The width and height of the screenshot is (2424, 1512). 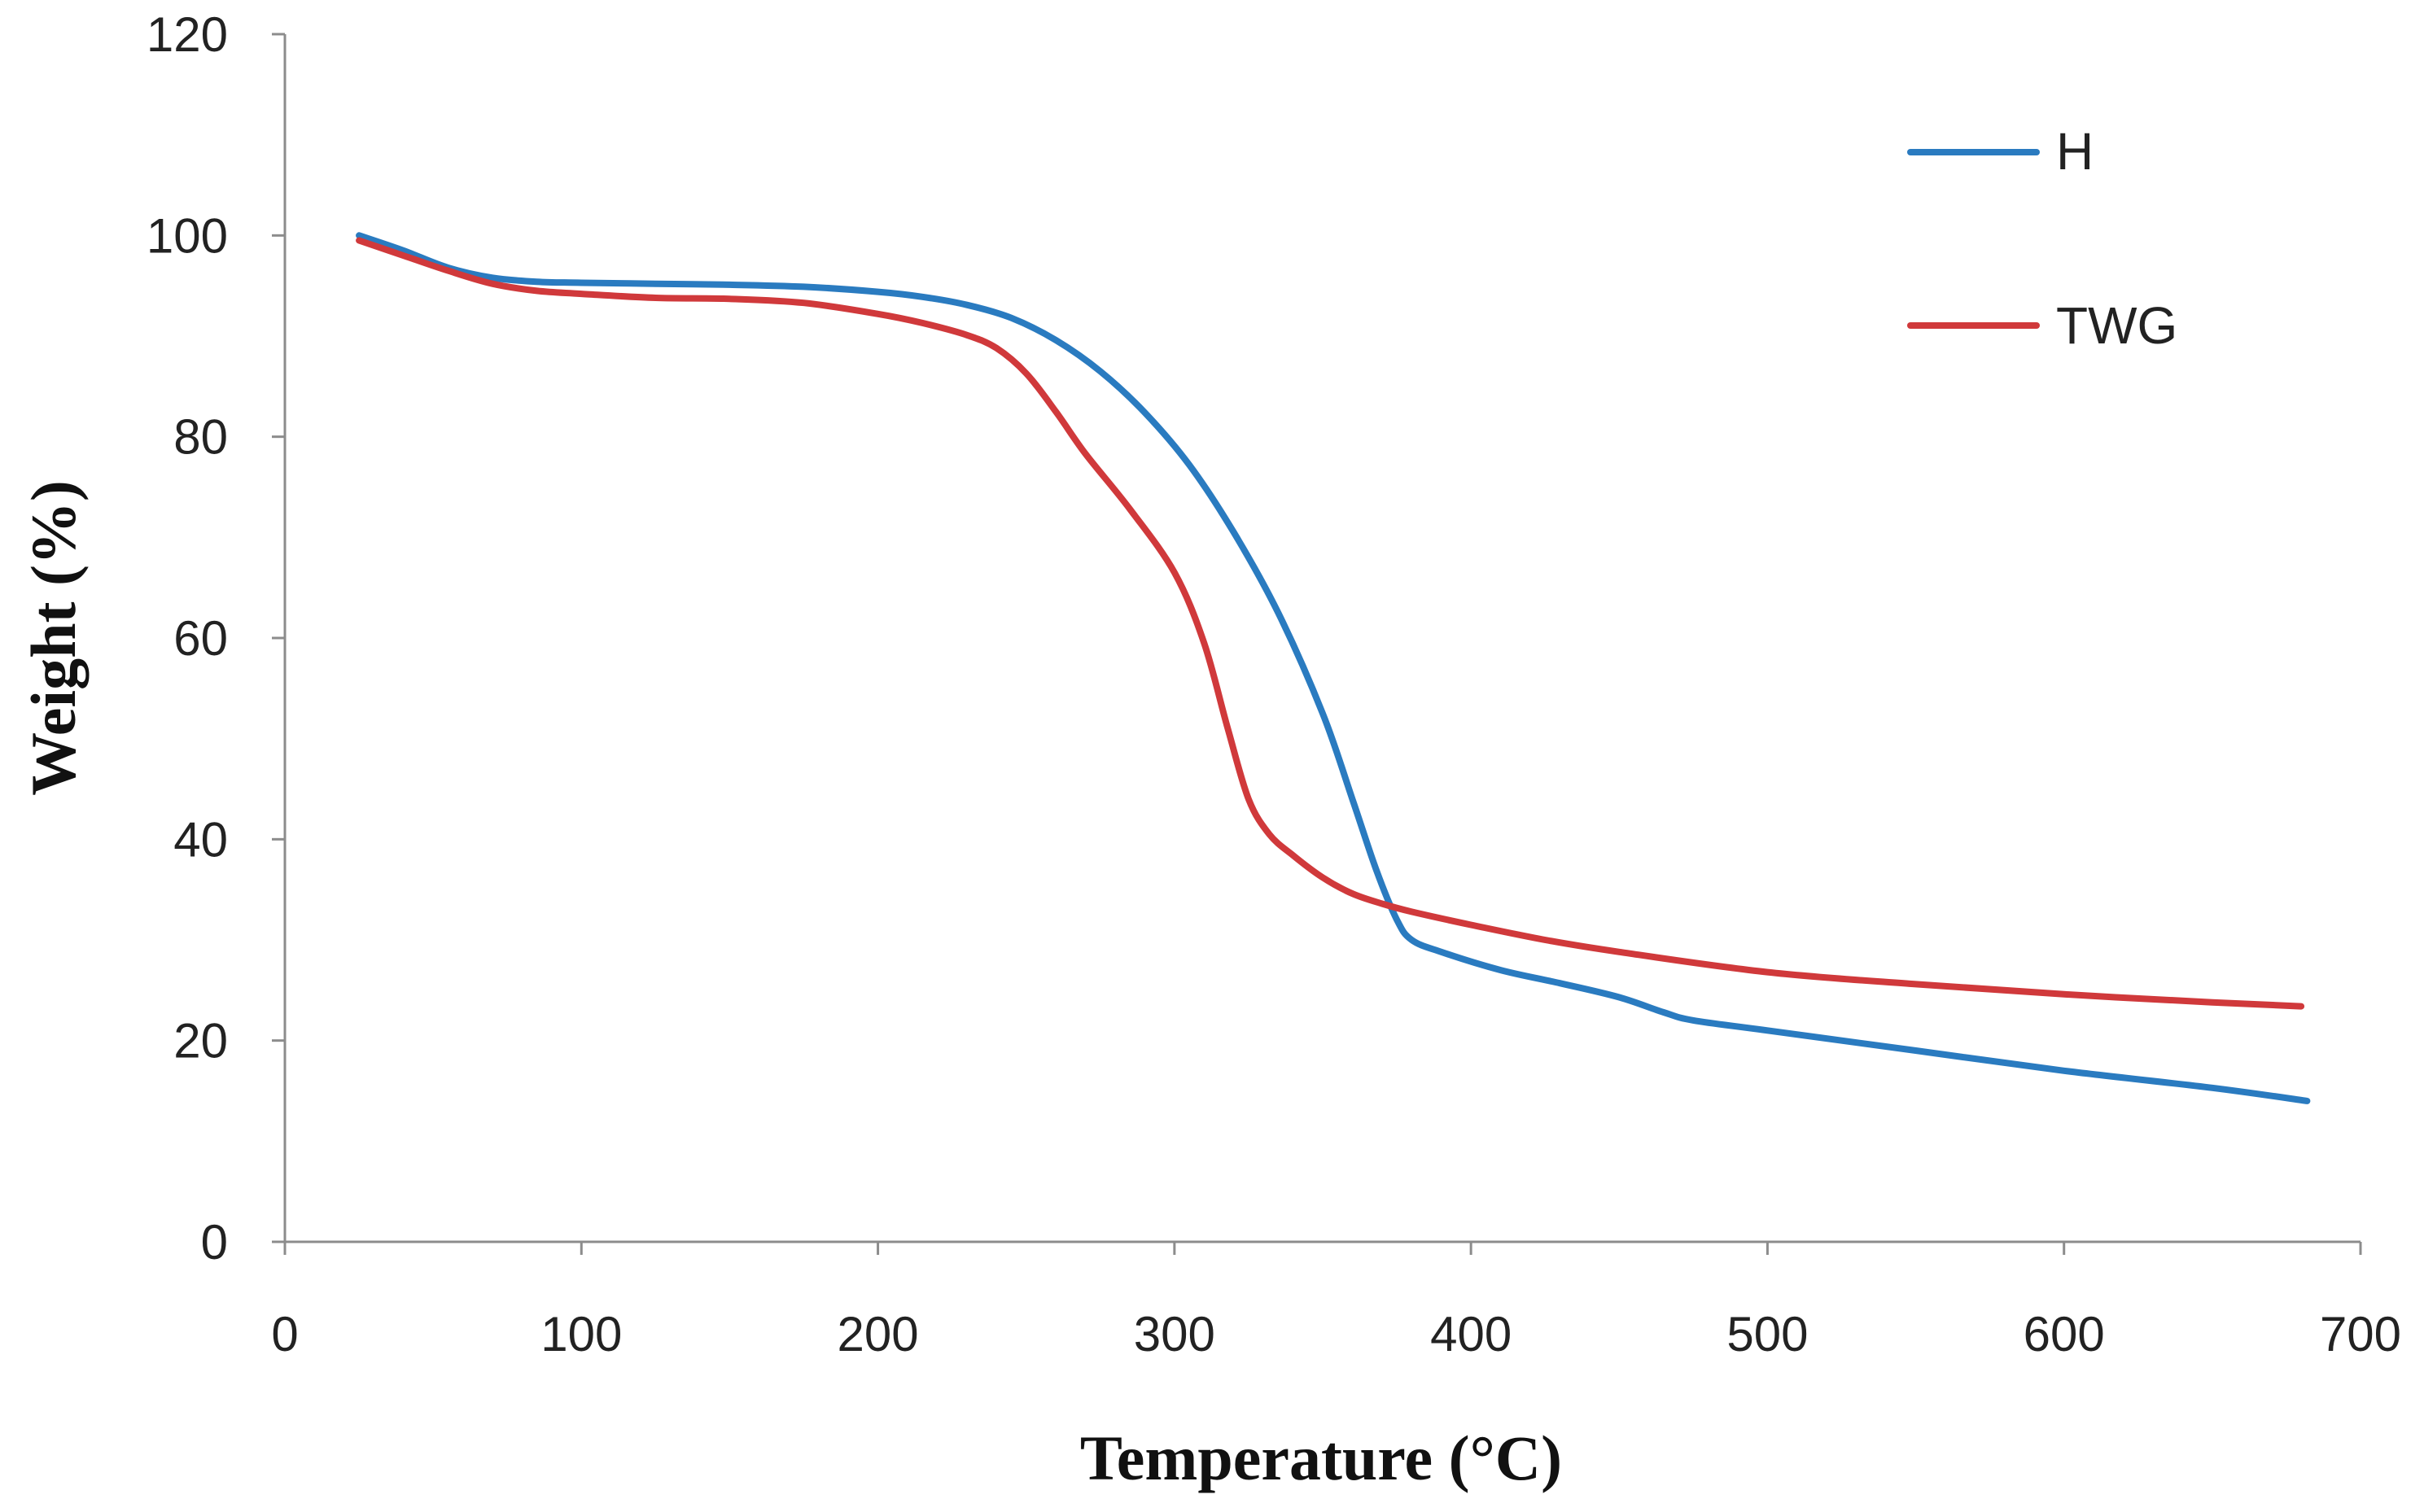 I want to click on y-tick-label: 0, so click(x=214, y=1242).